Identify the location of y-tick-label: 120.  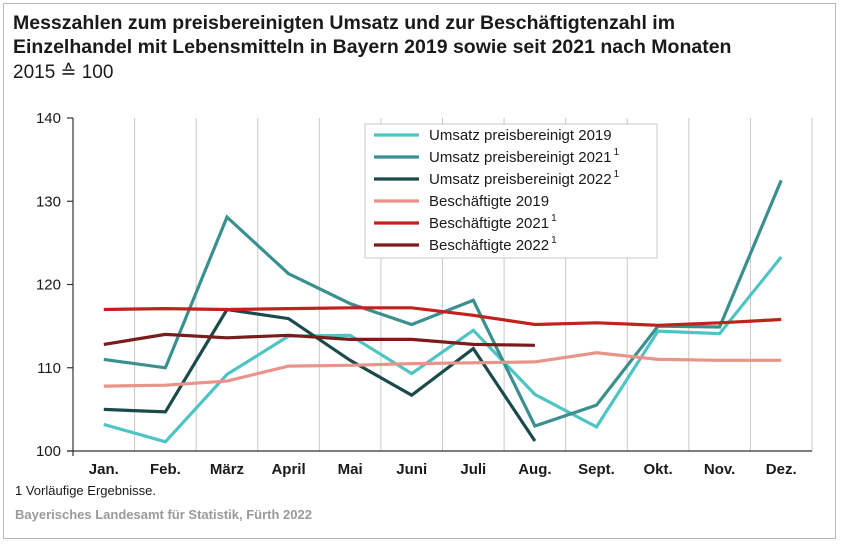
(48, 285).